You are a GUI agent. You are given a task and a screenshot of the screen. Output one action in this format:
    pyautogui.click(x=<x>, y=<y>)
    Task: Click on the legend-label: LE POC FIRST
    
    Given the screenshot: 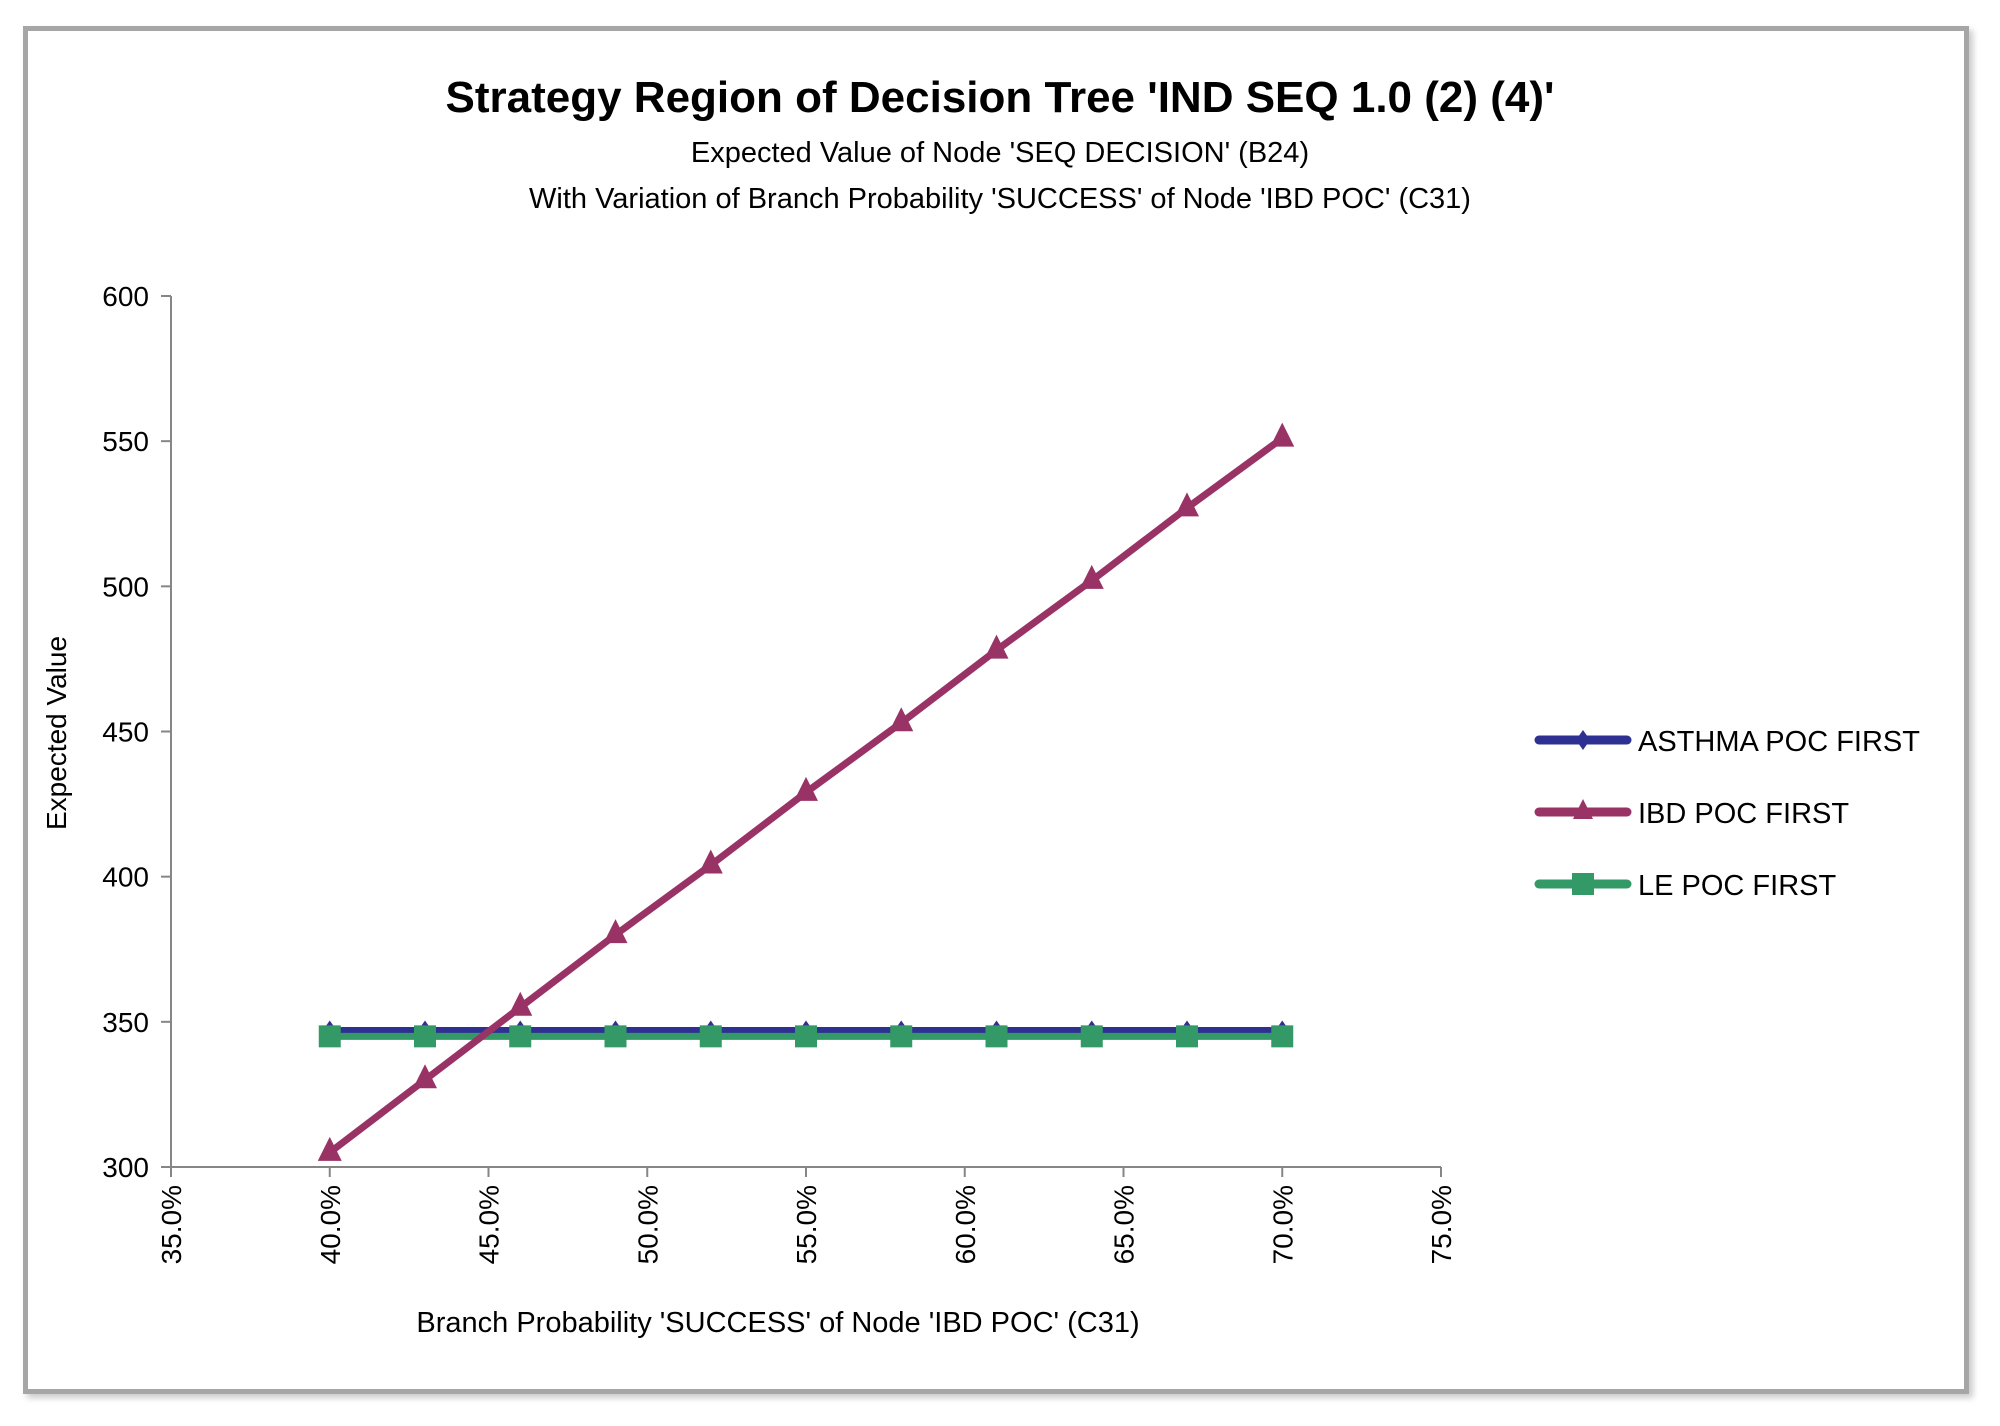 What is the action you would take?
    pyautogui.click(x=1737, y=886)
    